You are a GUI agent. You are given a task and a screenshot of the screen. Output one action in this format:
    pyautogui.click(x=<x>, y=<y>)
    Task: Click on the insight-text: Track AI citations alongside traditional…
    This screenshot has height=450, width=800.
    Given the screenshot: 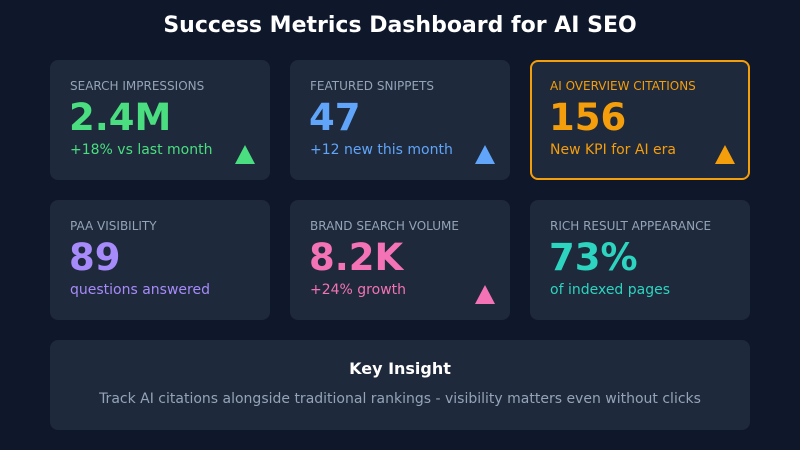 What is the action you would take?
    pyautogui.click(x=400, y=399)
    